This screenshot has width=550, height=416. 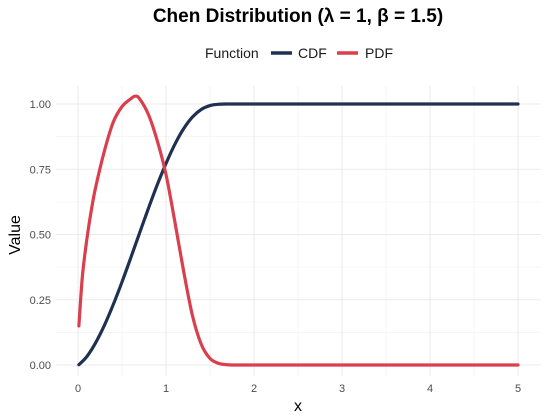 What do you see at coordinates (15, 235) in the screenshot?
I see `y-axis-title: Value` at bounding box center [15, 235].